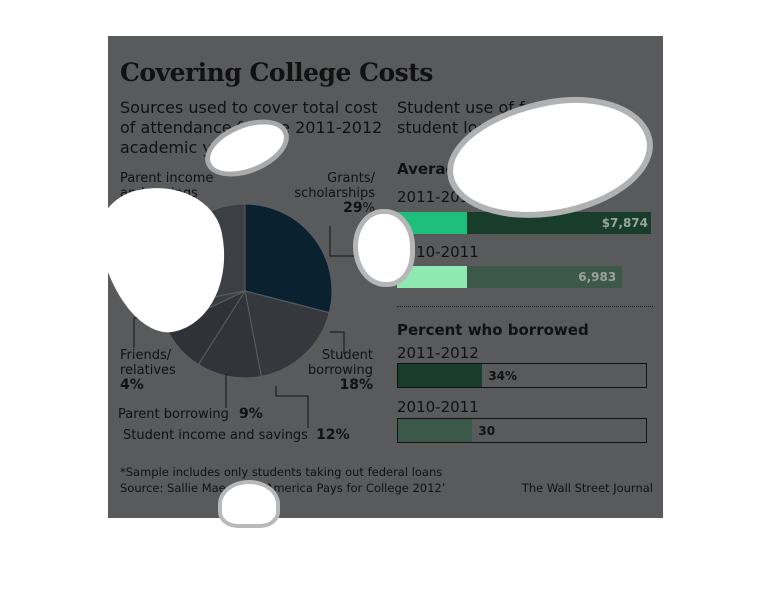  I want to click on percent-bar-frame-2010-2011, so click(522, 430).